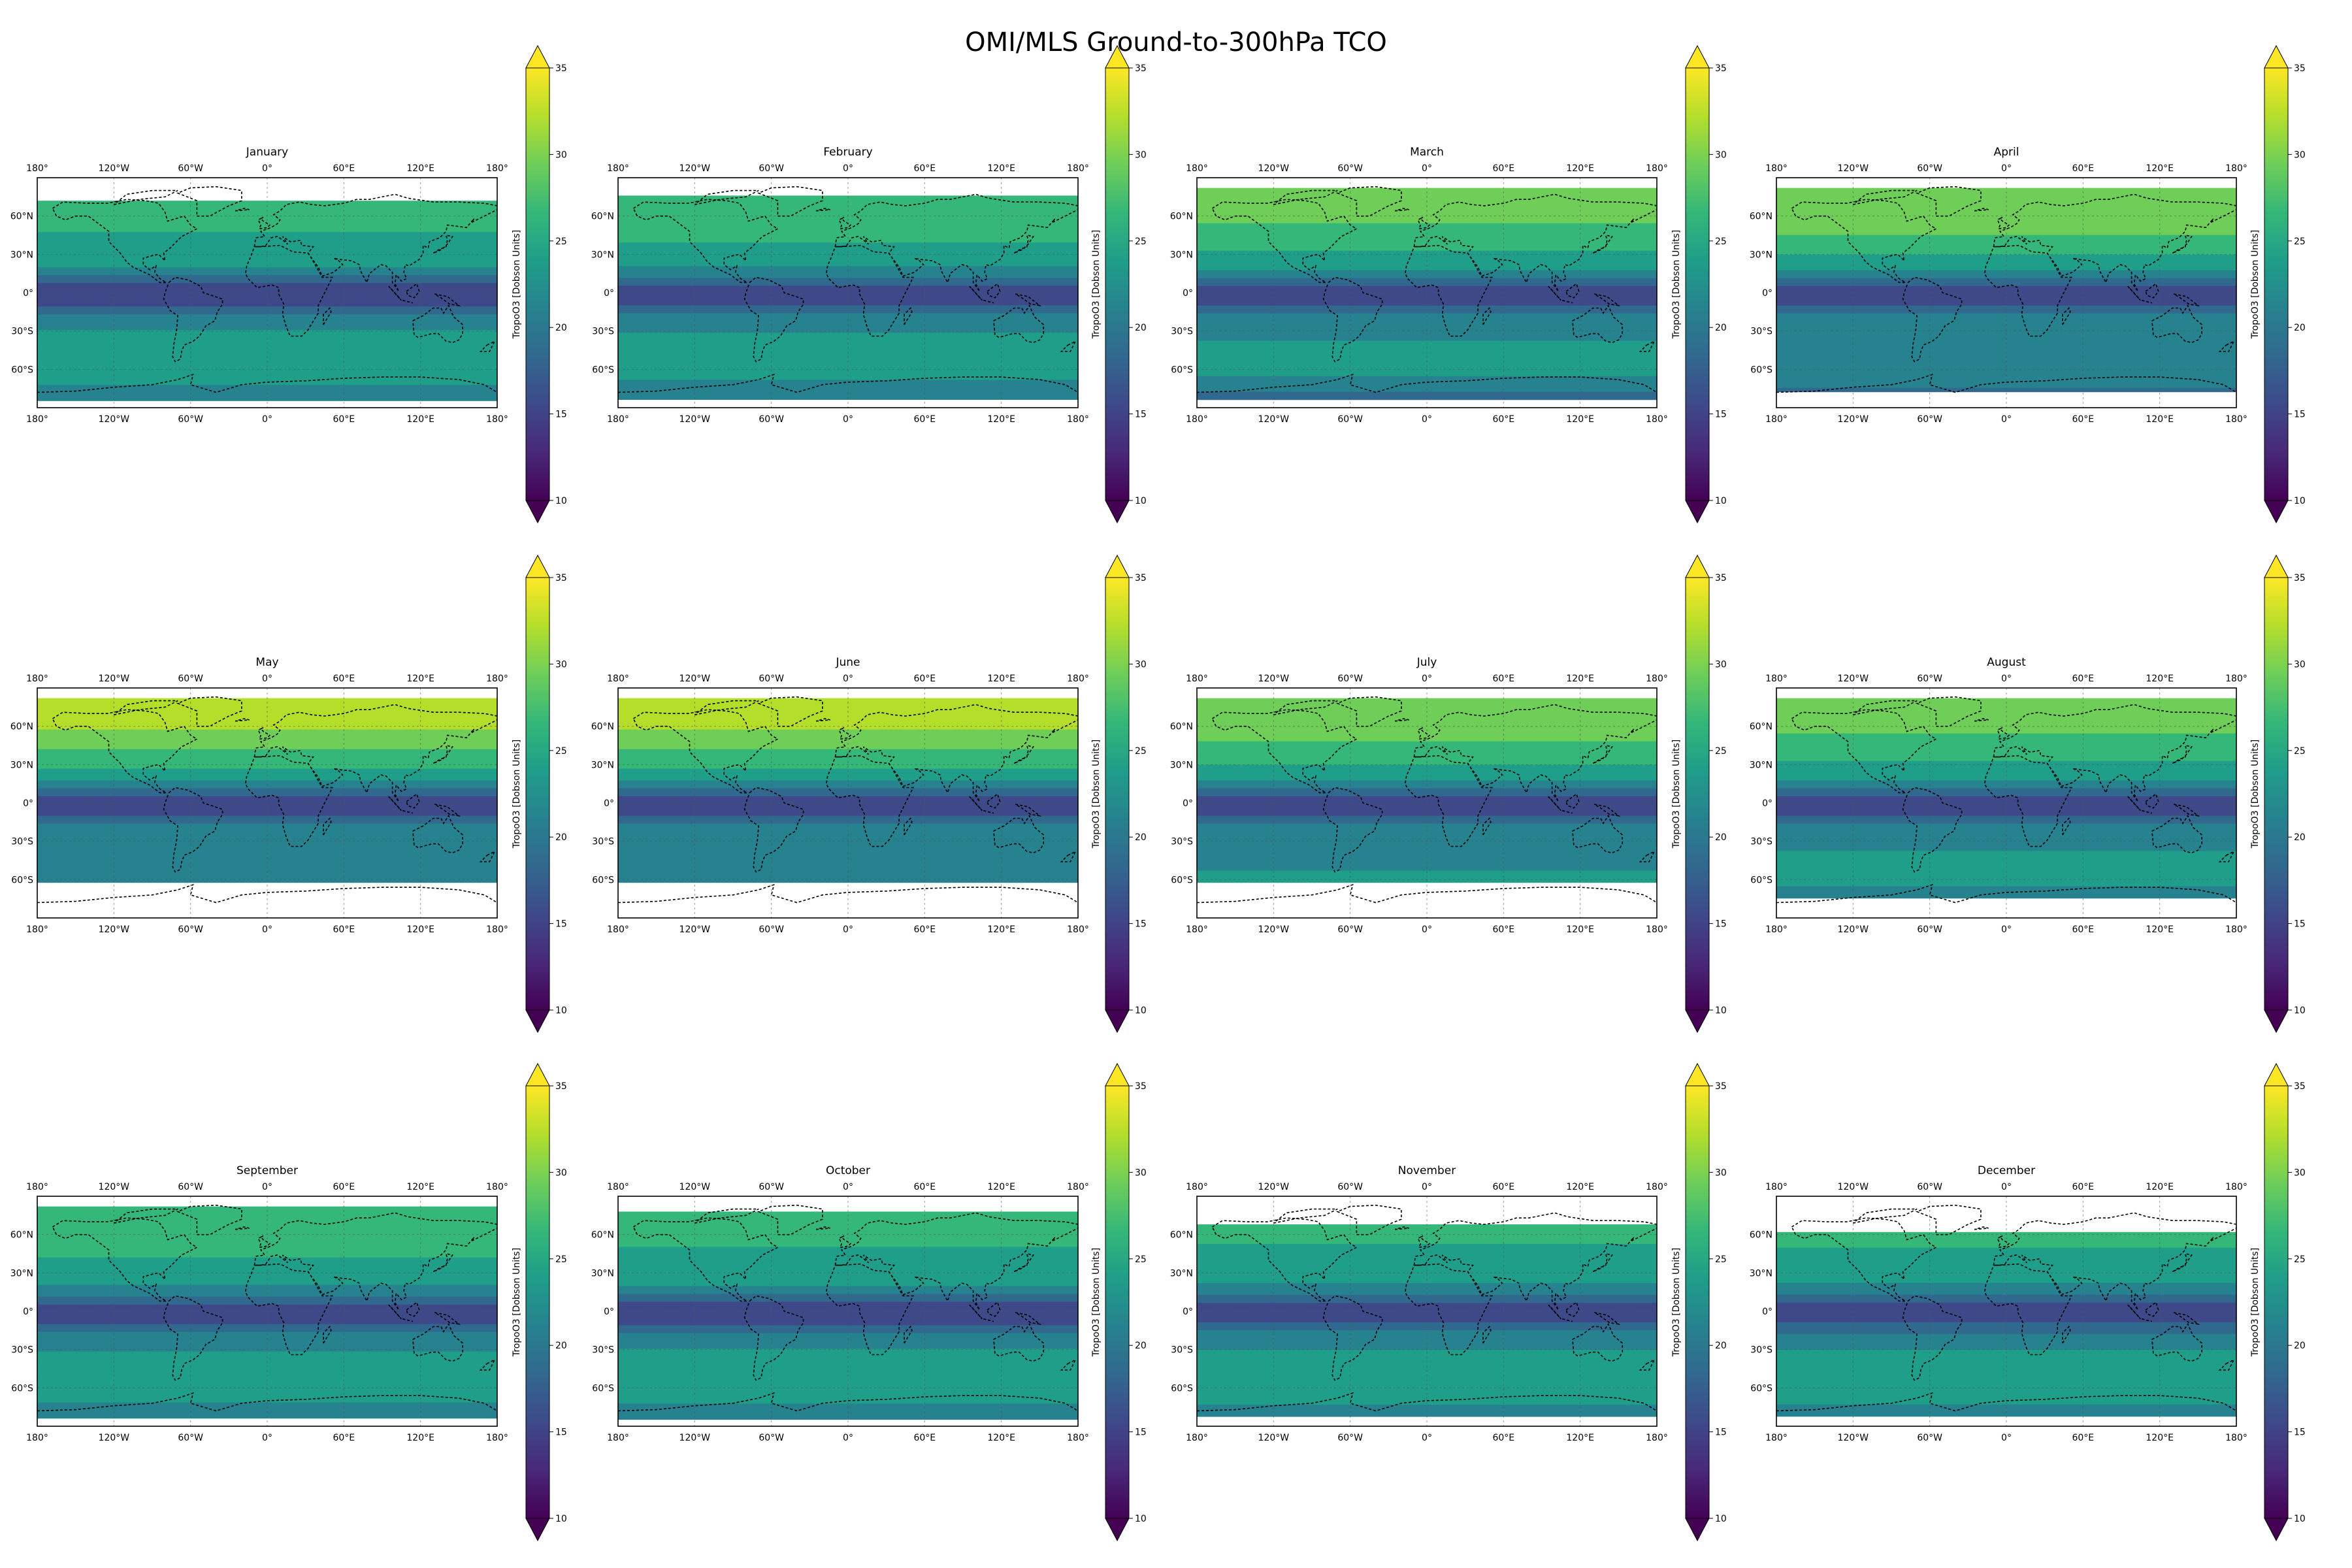 Image resolution: width=2352 pixels, height=1568 pixels. What do you see at coordinates (847, 662) in the screenshot?
I see `panel-title: June` at bounding box center [847, 662].